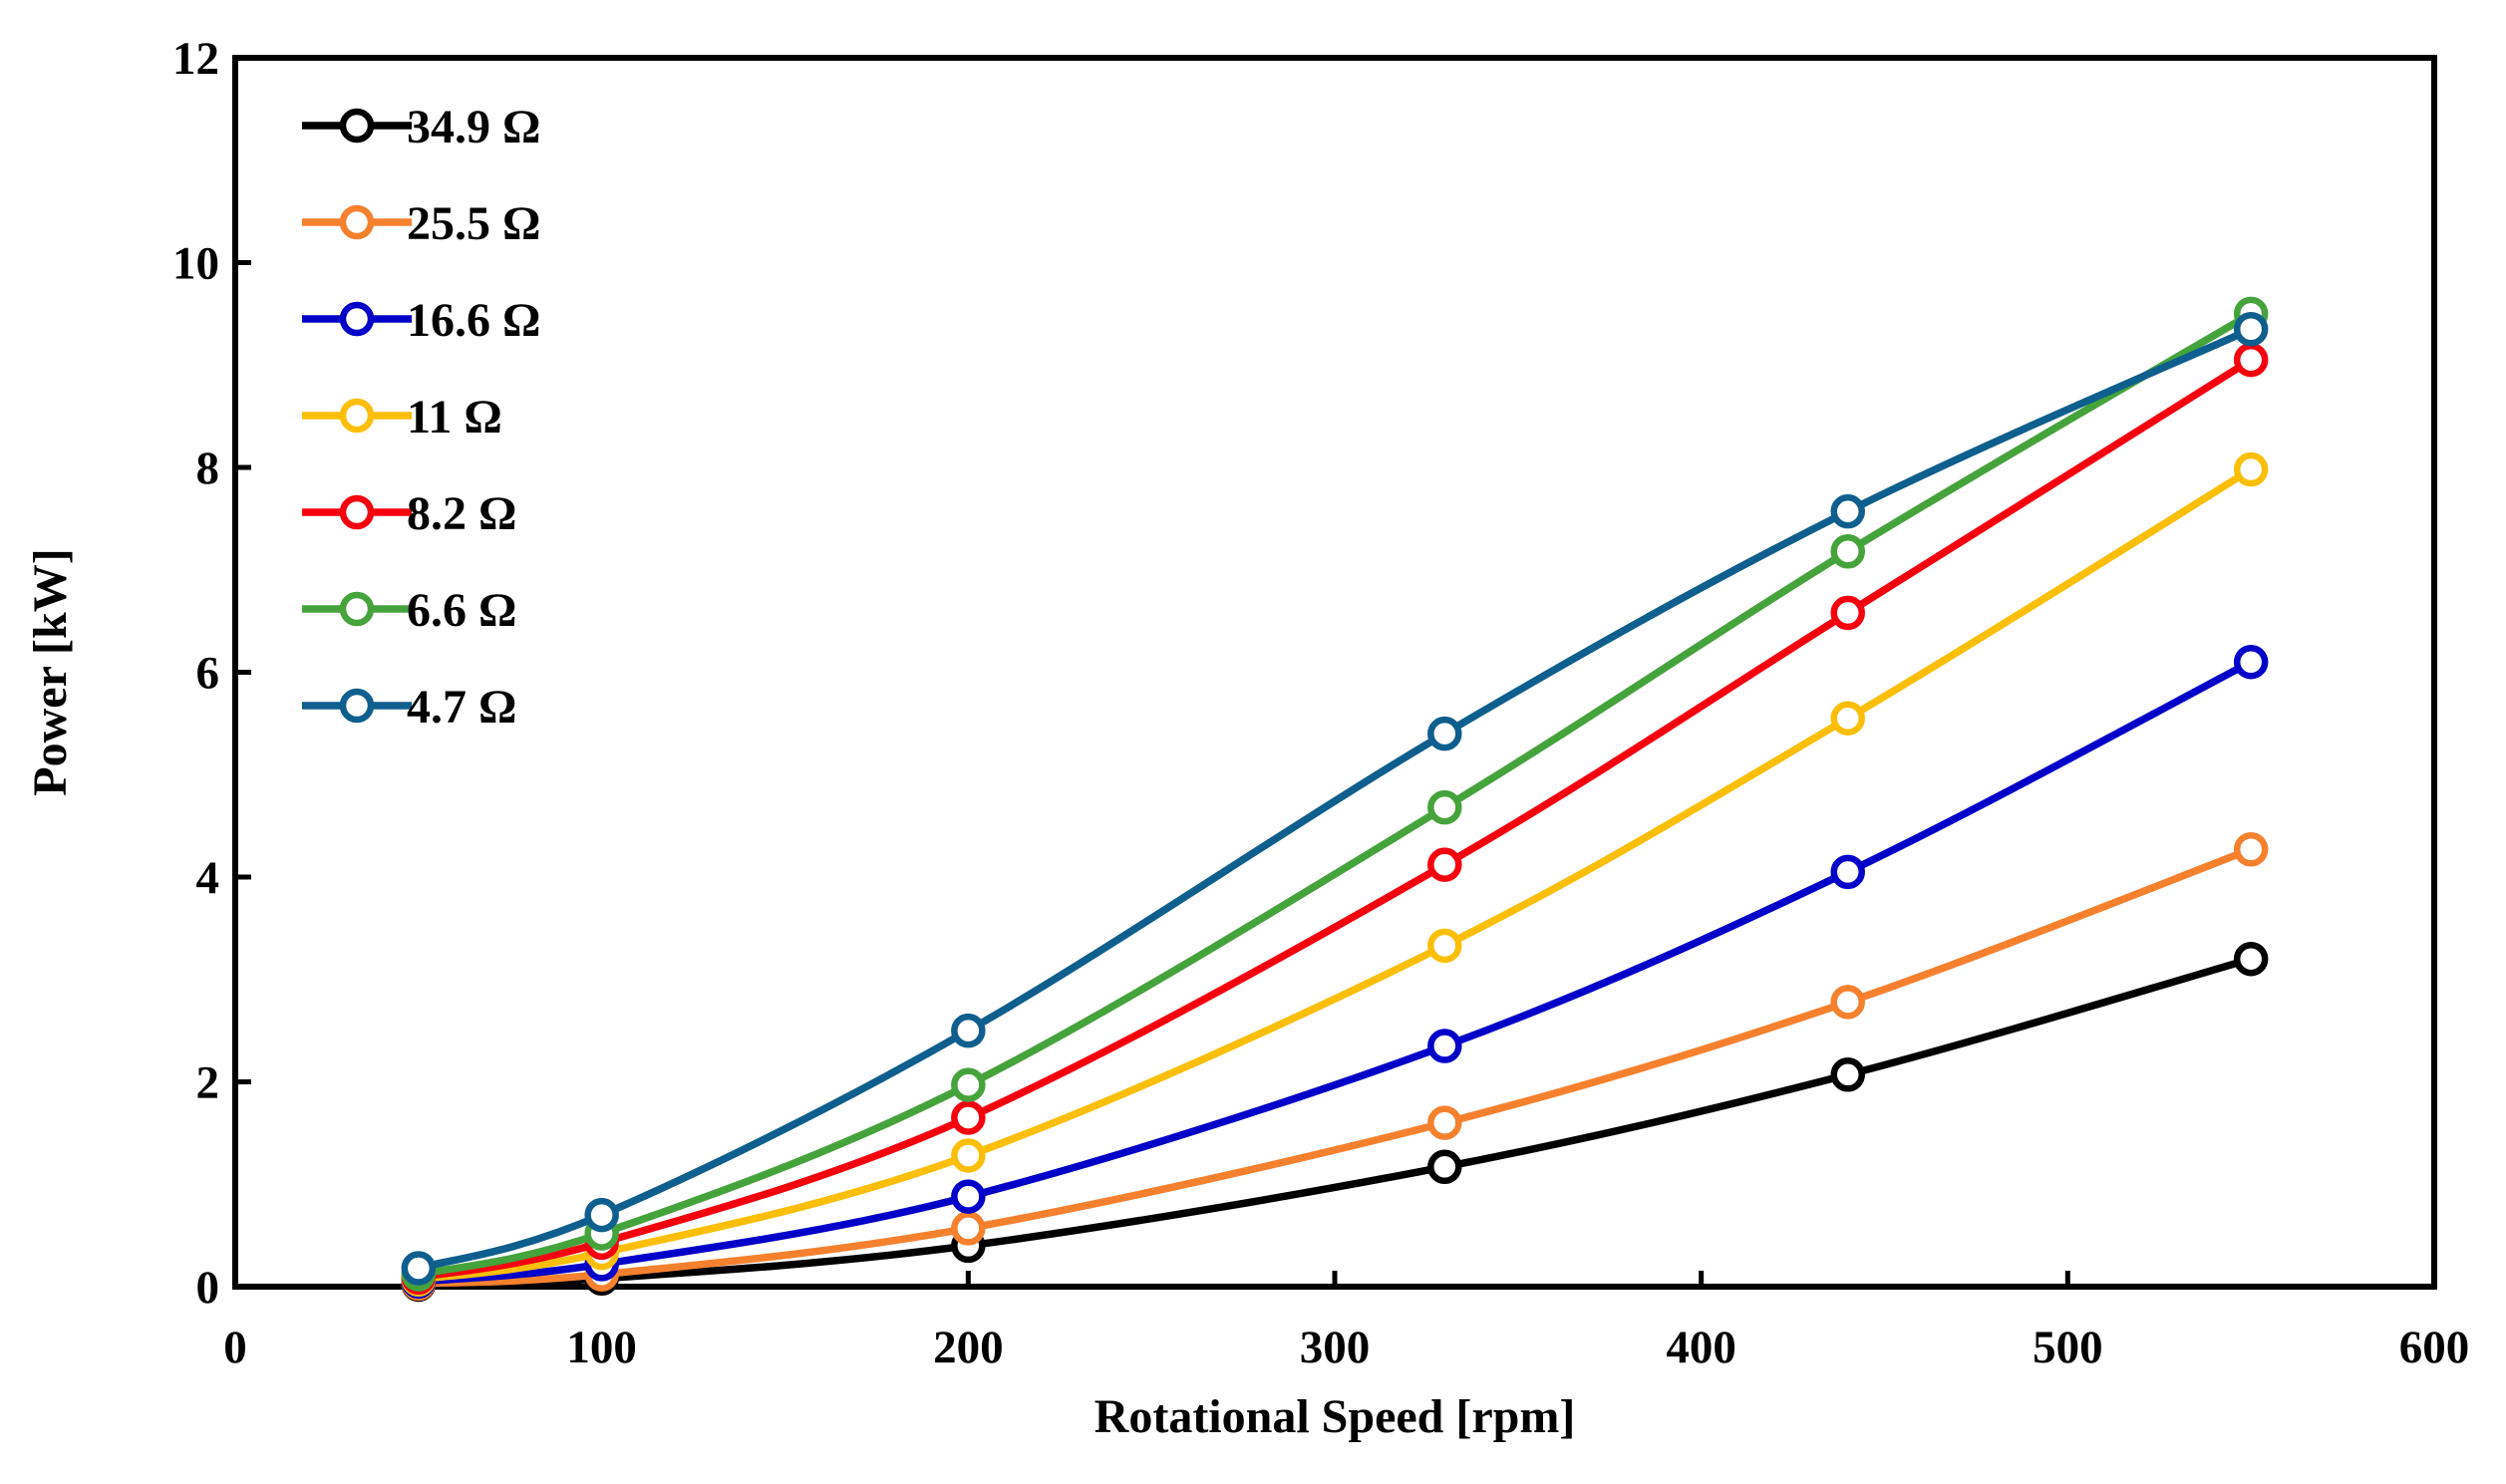 The width and height of the screenshot is (2506, 1484). What do you see at coordinates (602, 1347) in the screenshot?
I see `x-tick-label: 100` at bounding box center [602, 1347].